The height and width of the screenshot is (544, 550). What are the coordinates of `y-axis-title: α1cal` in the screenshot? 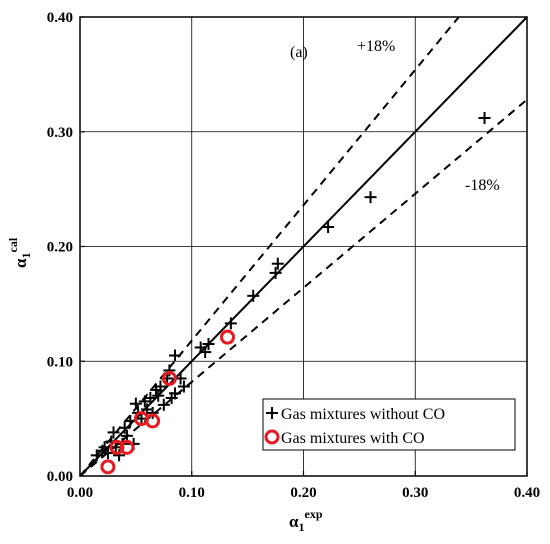 It's located at (19, 252).